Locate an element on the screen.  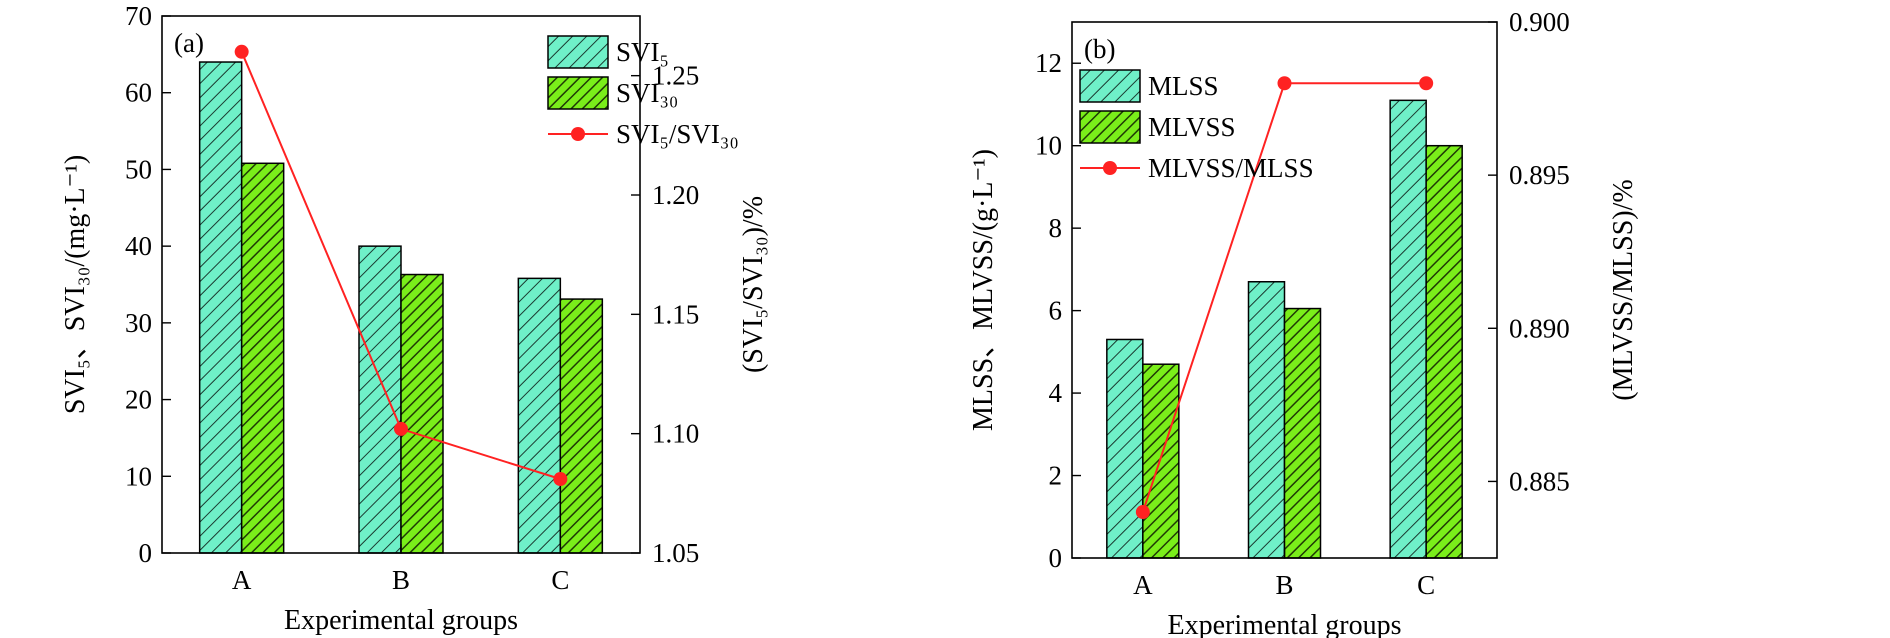
y2-tick-label: 0.890 is located at coordinates (1539, 328).